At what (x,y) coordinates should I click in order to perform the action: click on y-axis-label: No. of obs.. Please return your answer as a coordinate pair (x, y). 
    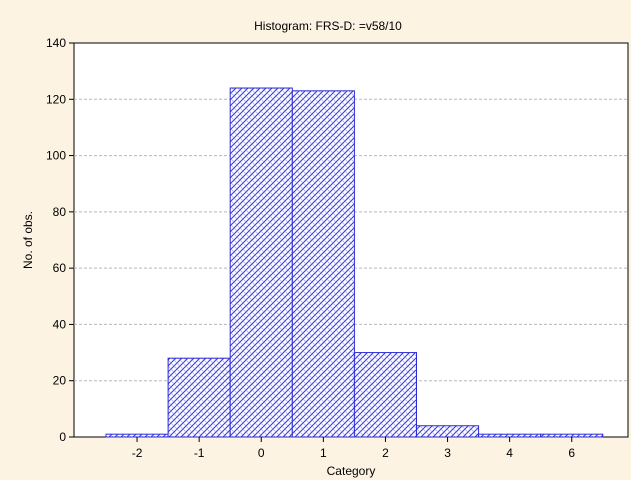
    Looking at the image, I should click on (28, 240).